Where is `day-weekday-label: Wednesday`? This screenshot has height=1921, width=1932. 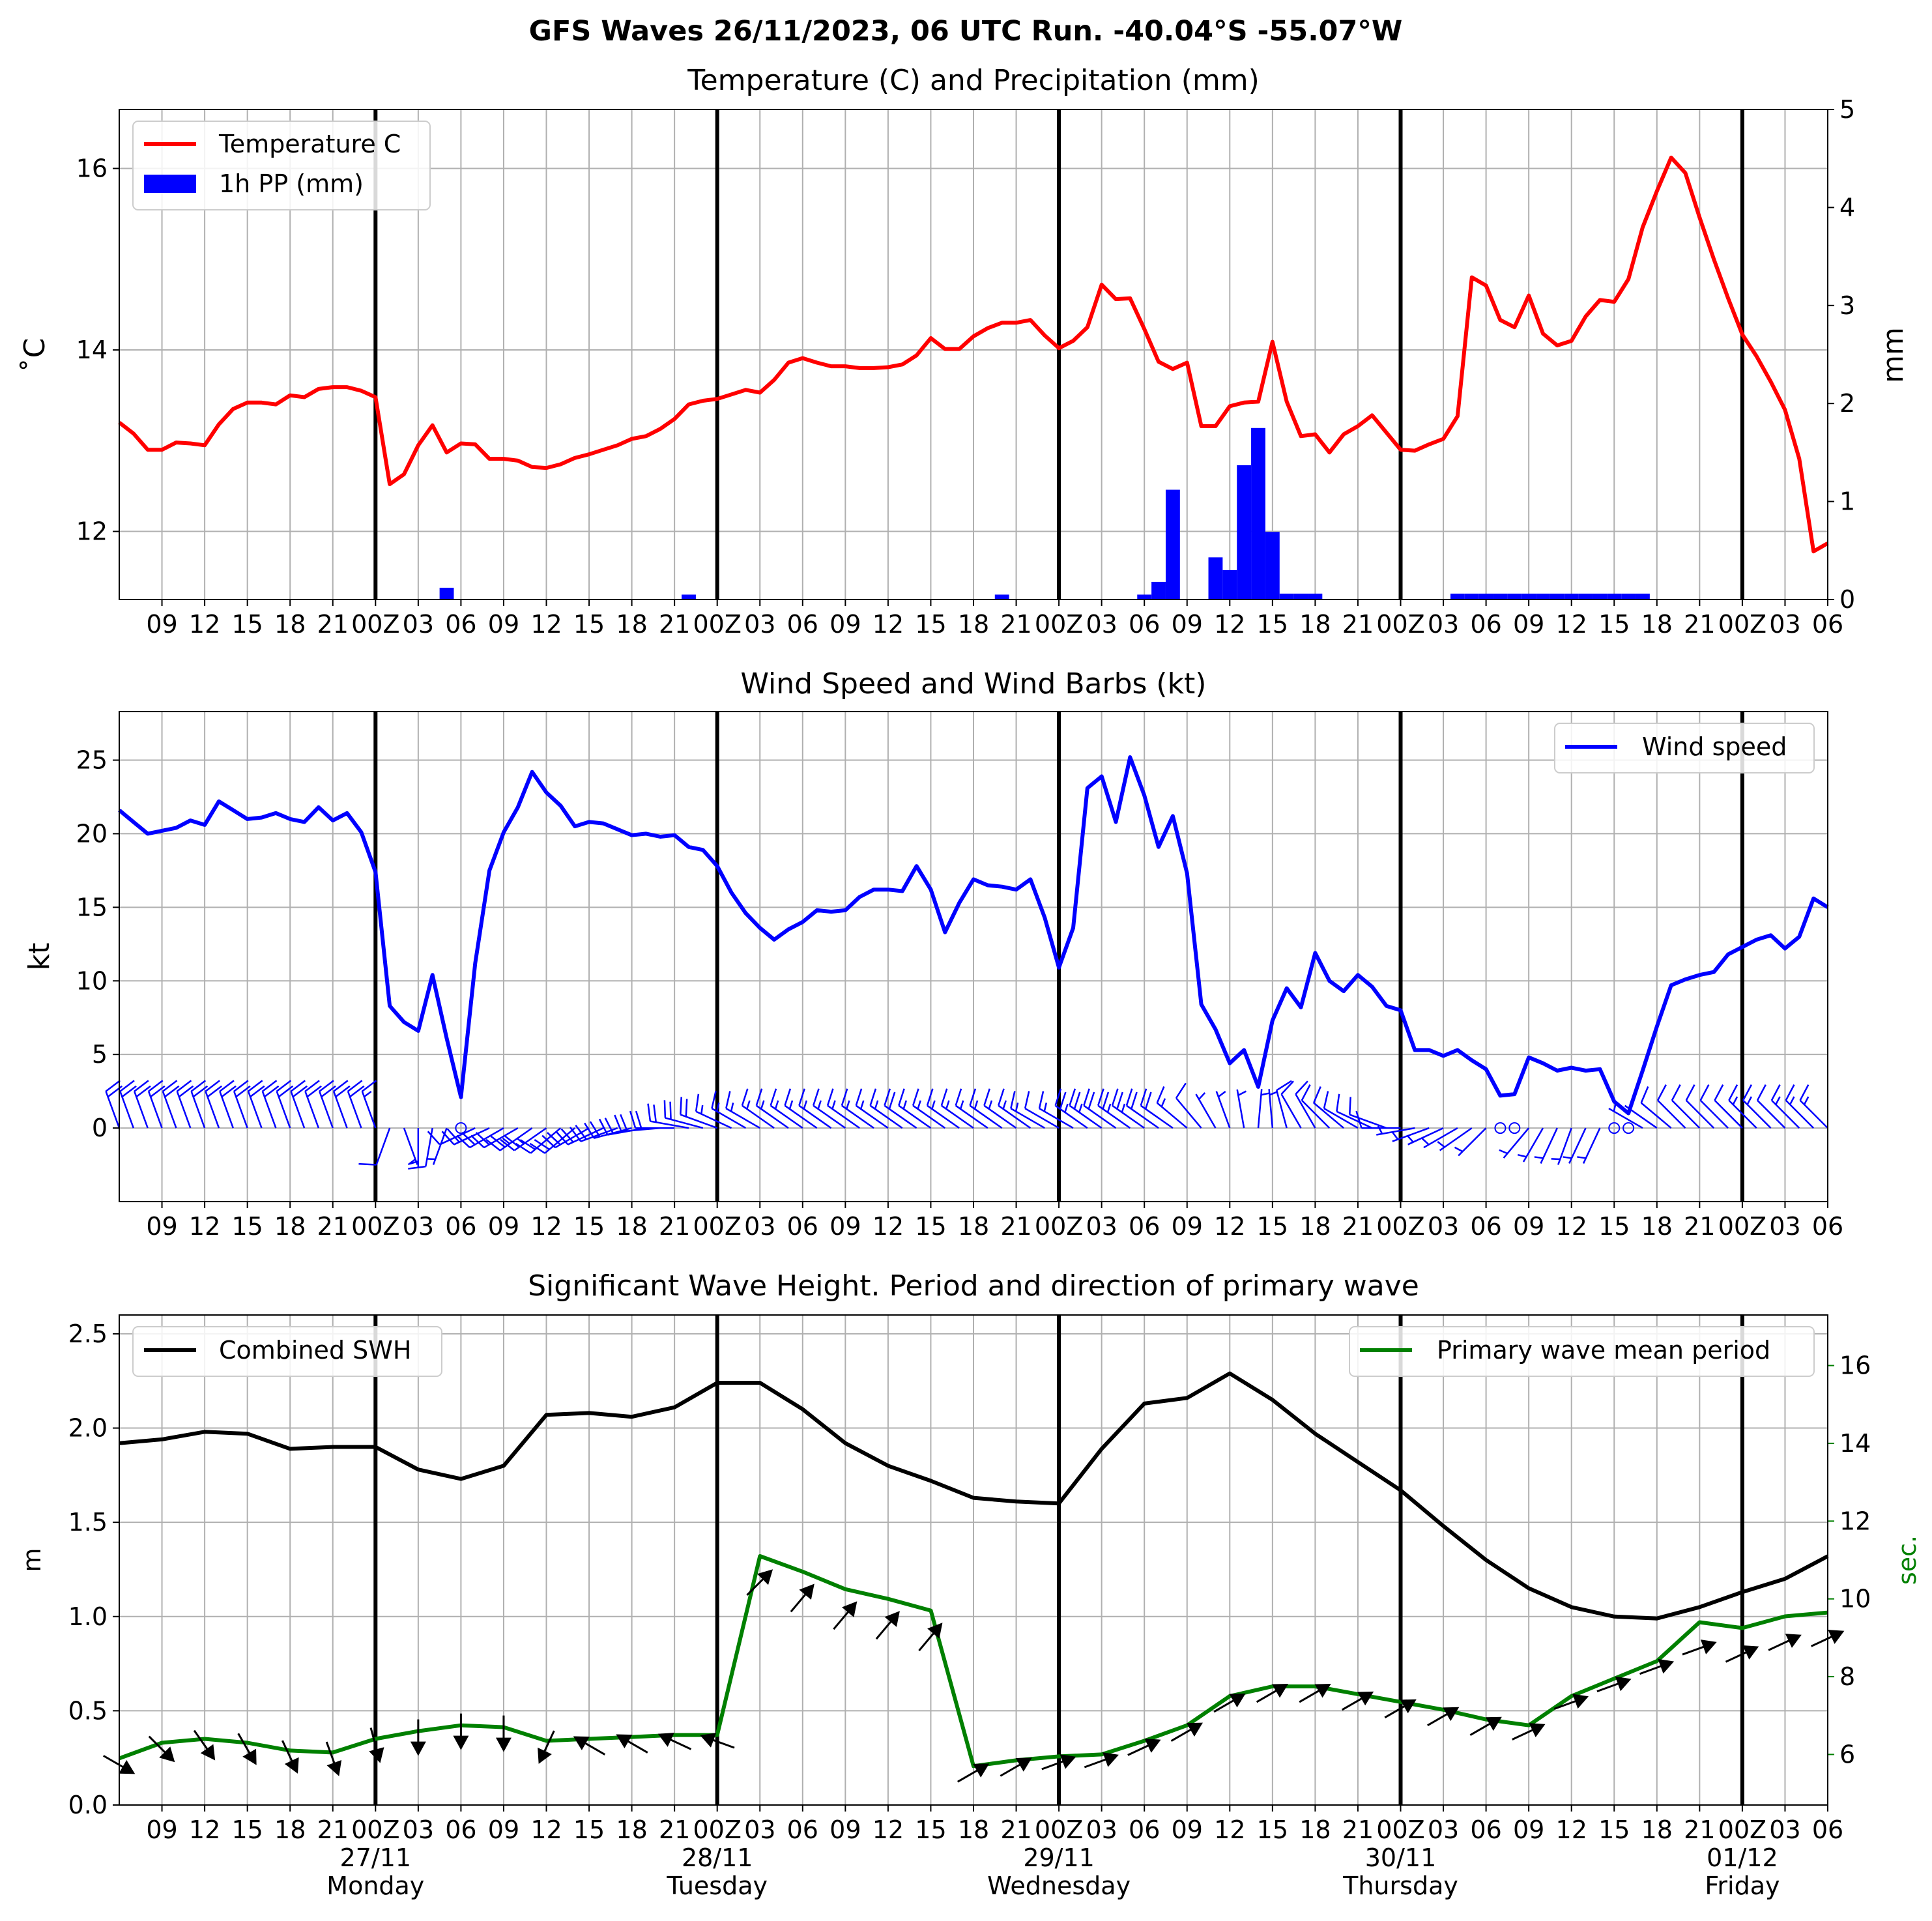
day-weekday-label: Wednesday is located at coordinates (1059, 1885).